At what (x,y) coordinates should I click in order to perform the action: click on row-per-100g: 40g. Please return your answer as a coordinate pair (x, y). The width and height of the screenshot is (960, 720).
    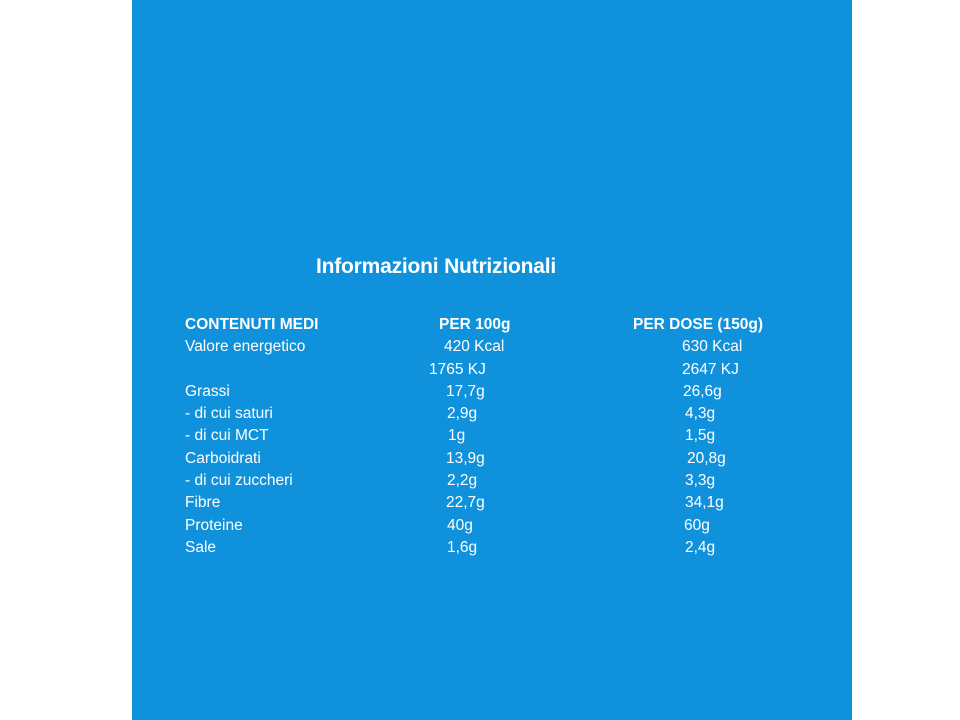
    Looking at the image, I should click on (460, 525).